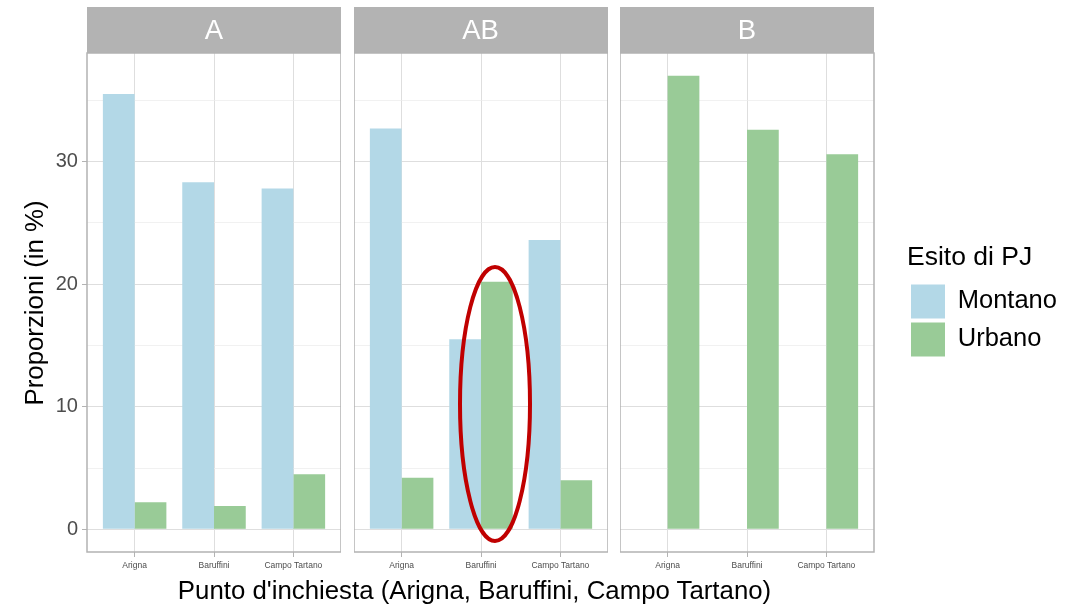 Image resolution: width=1081 pixels, height=608 pixels. I want to click on legend-title: Esito di PJ, so click(970, 256).